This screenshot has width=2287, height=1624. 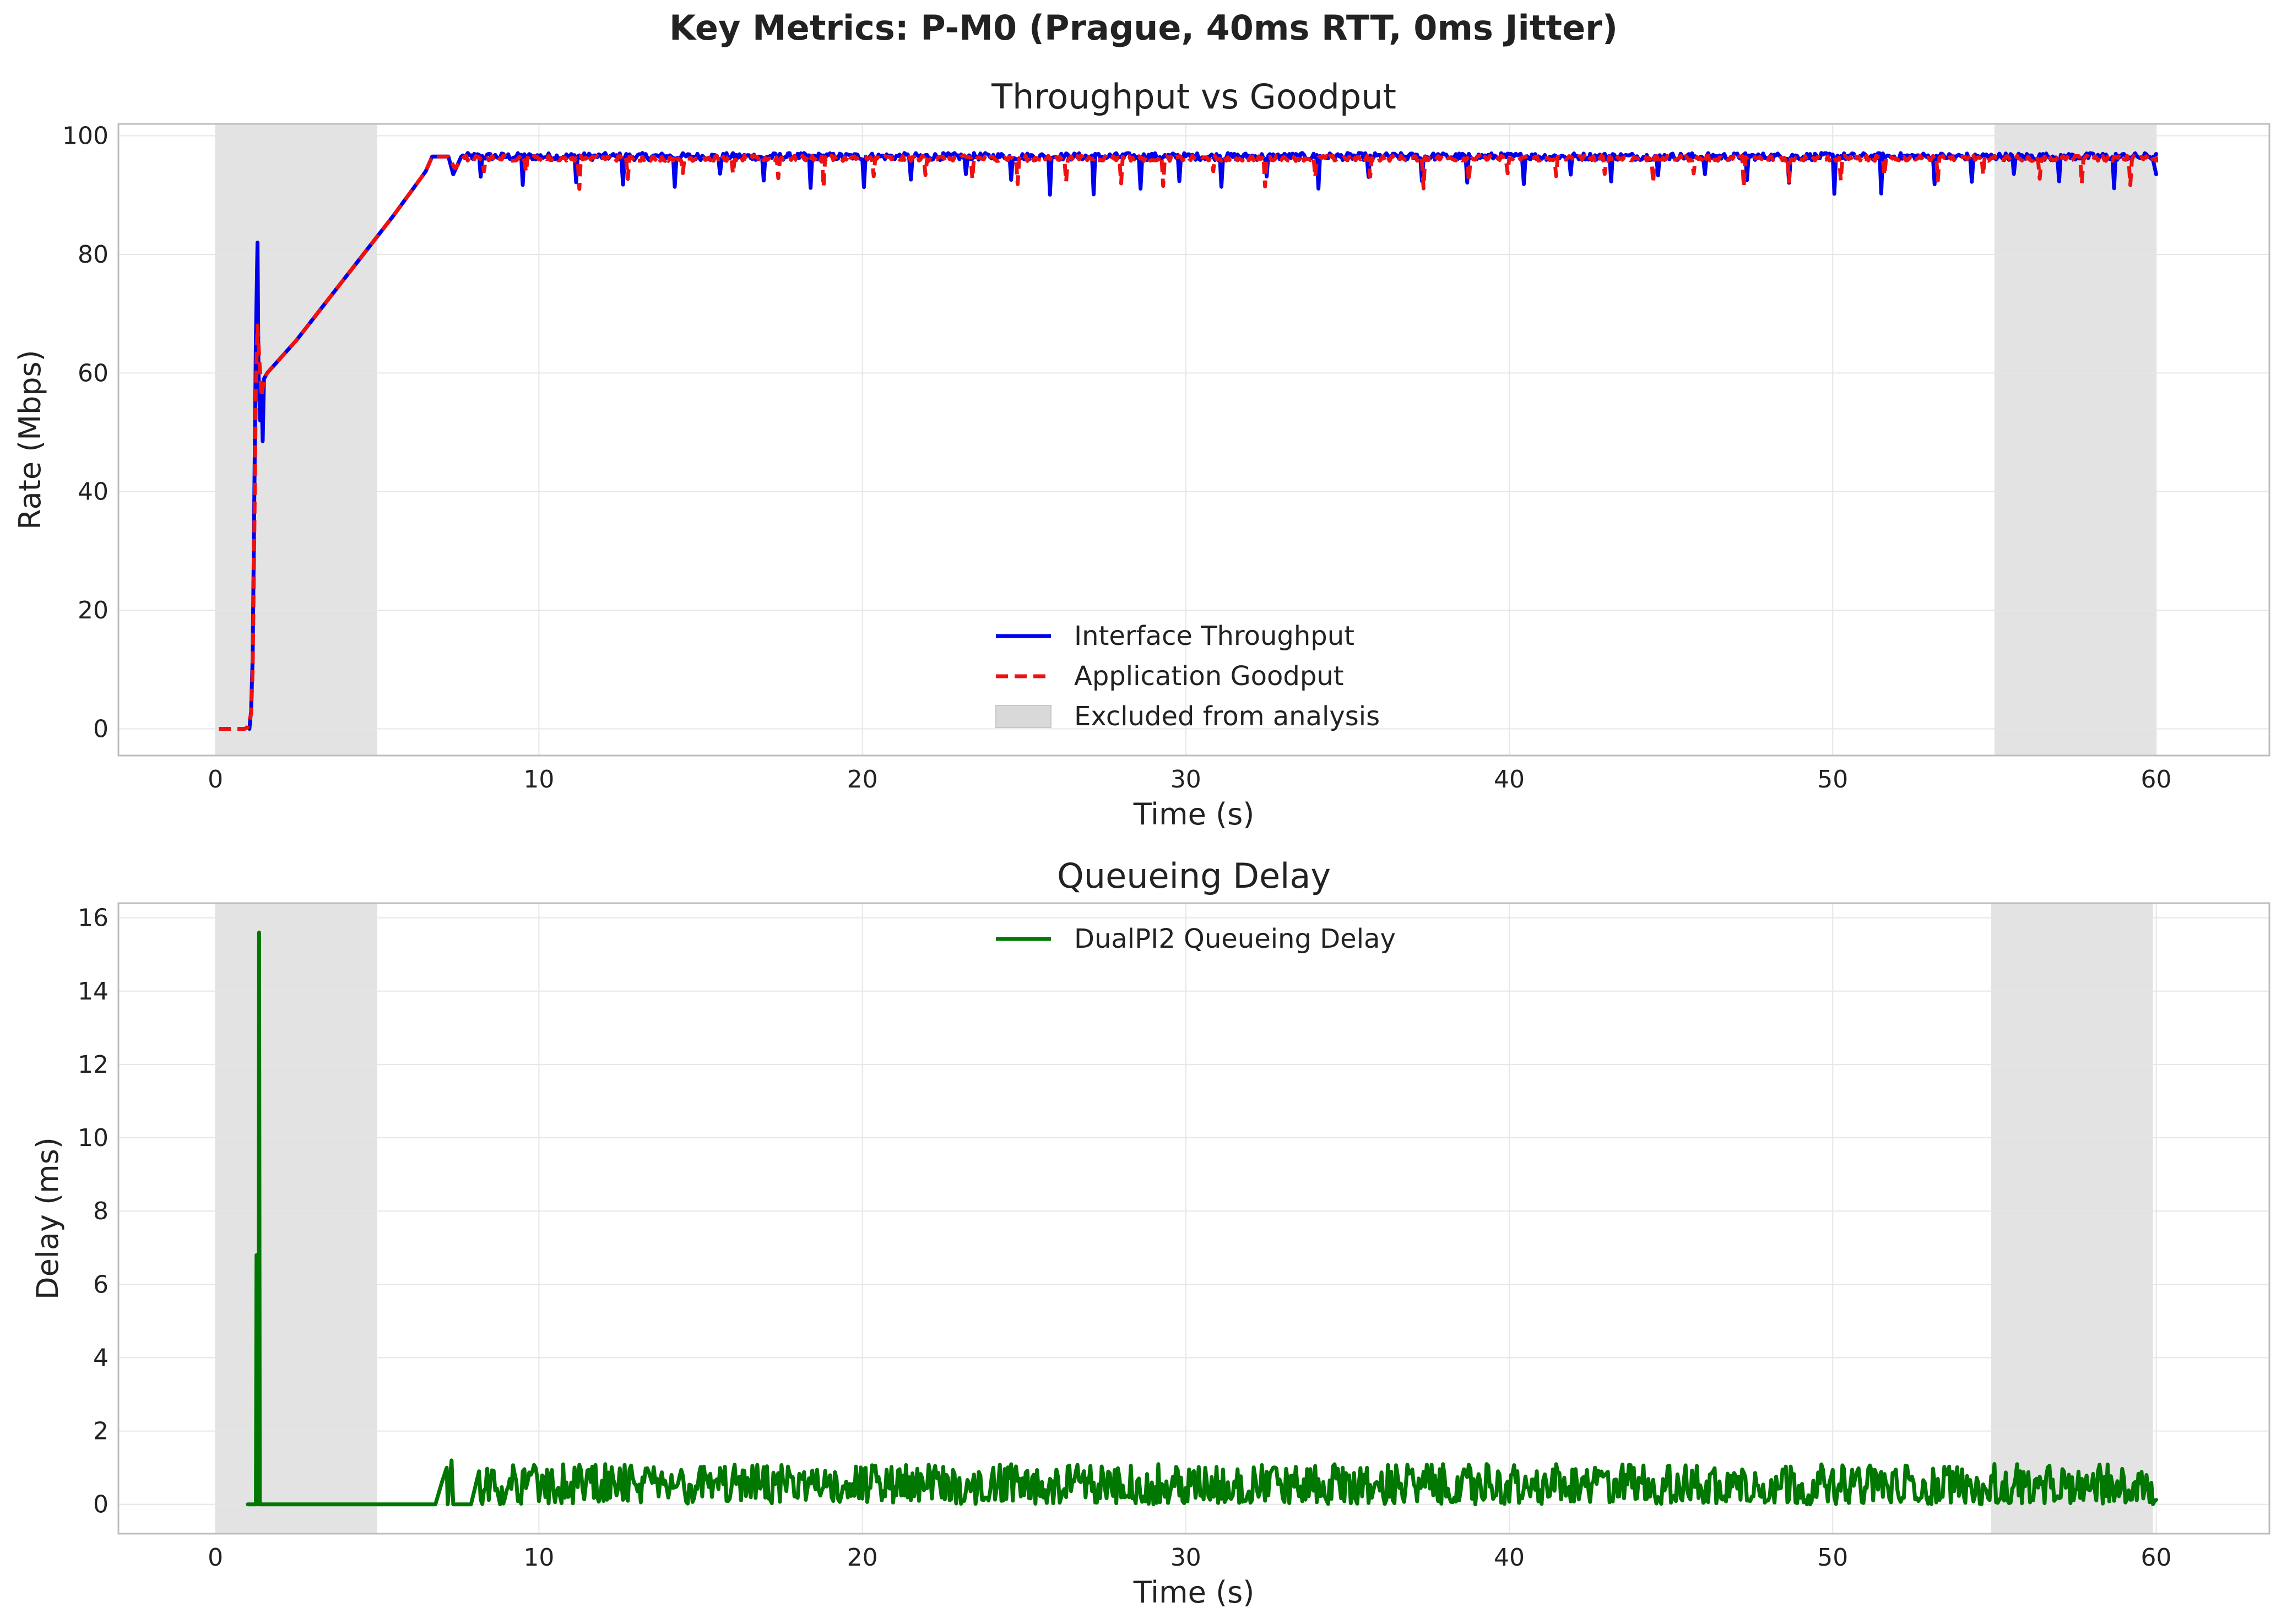 What do you see at coordinates (1194, 876) in the screenshot?
I see `delay-axes-title: Queueing Delay` at bounding box center [1194, 876].